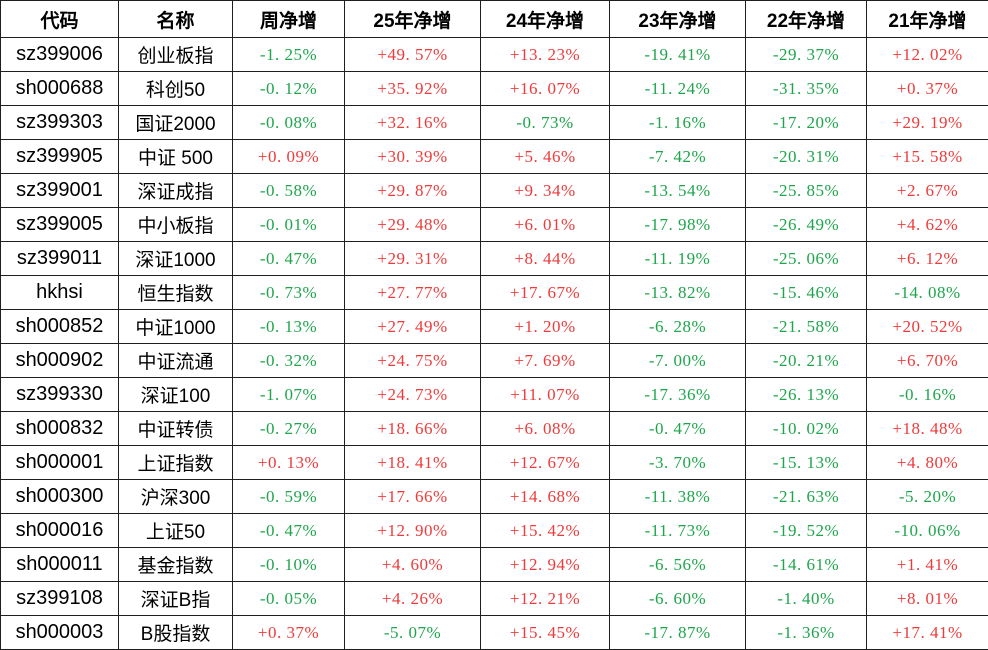  Describe the element at coordinates (806, 598) in the screenshot. I see `cell-y2022-change: -1. 40%` at that location.